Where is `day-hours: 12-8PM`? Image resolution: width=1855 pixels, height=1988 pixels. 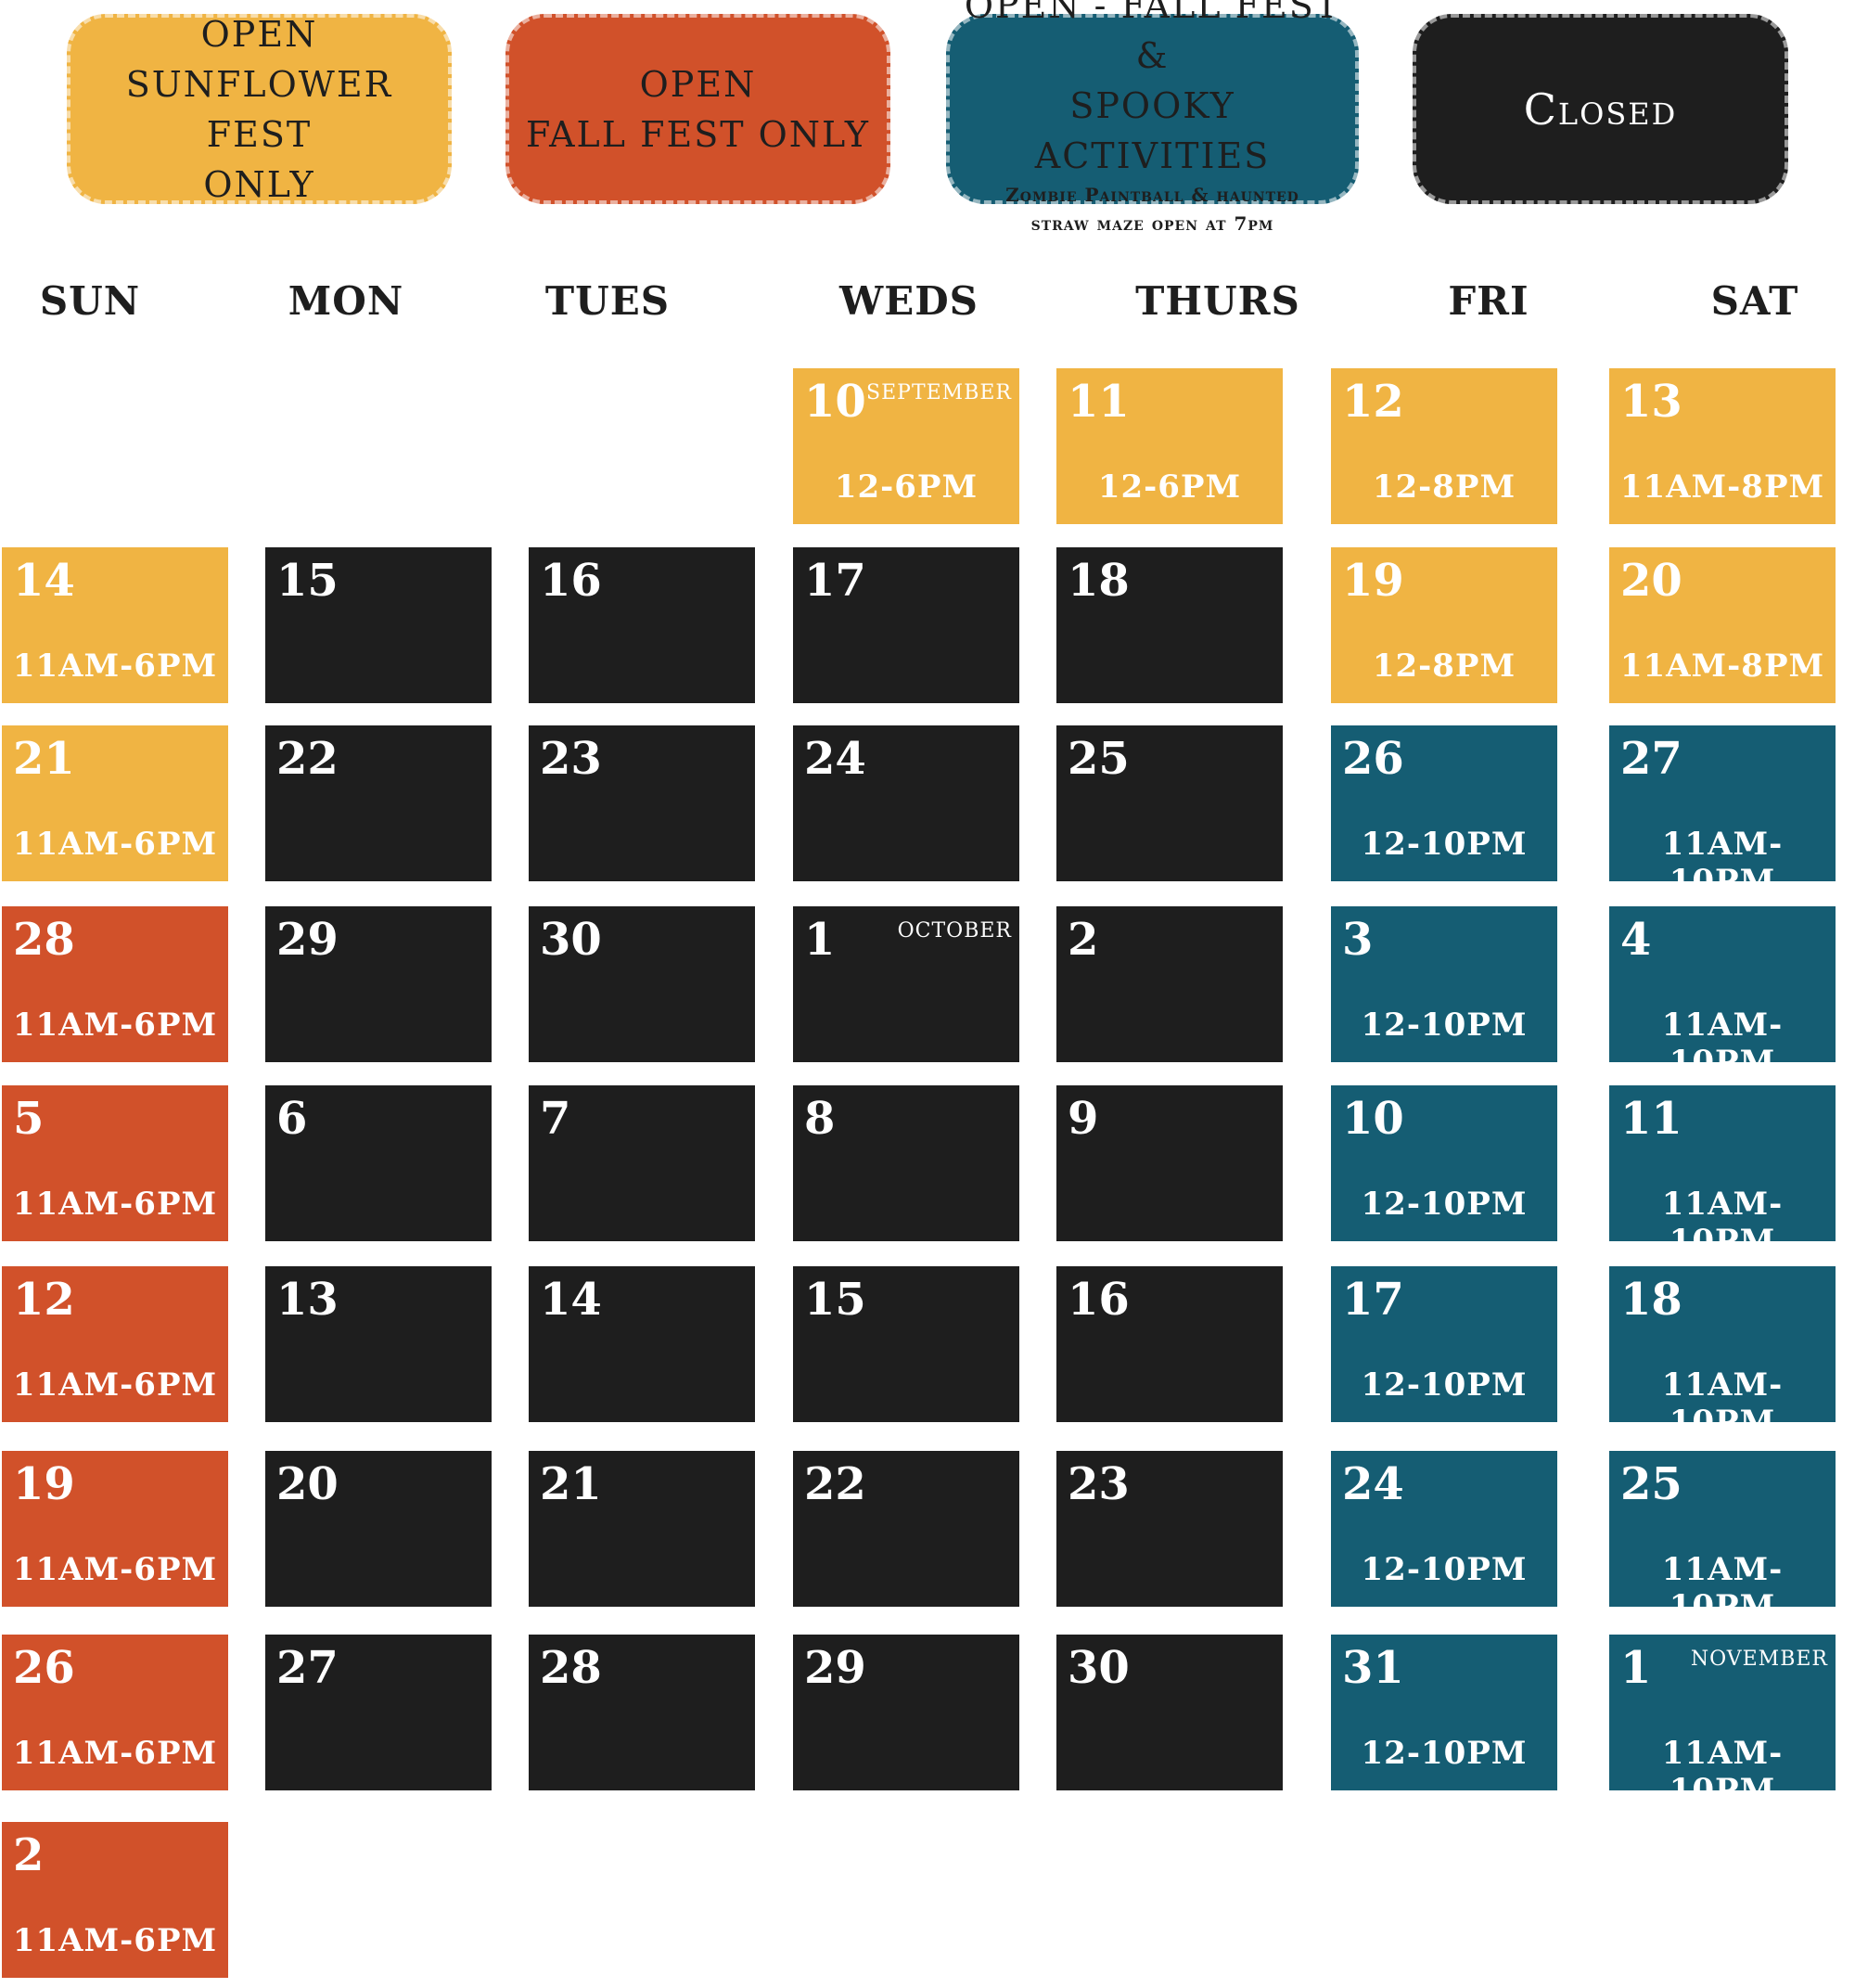 day-hours: 12-8PM is located at coordinates (1444, 487).